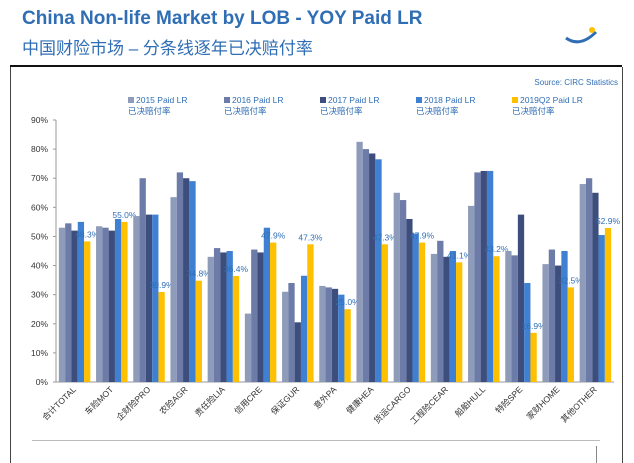 This screenshot has width=634, height=463. Describe the element at coordinates (99, 400) in the screenshot. I see `x-tick-label: 车险MOT` at that location.